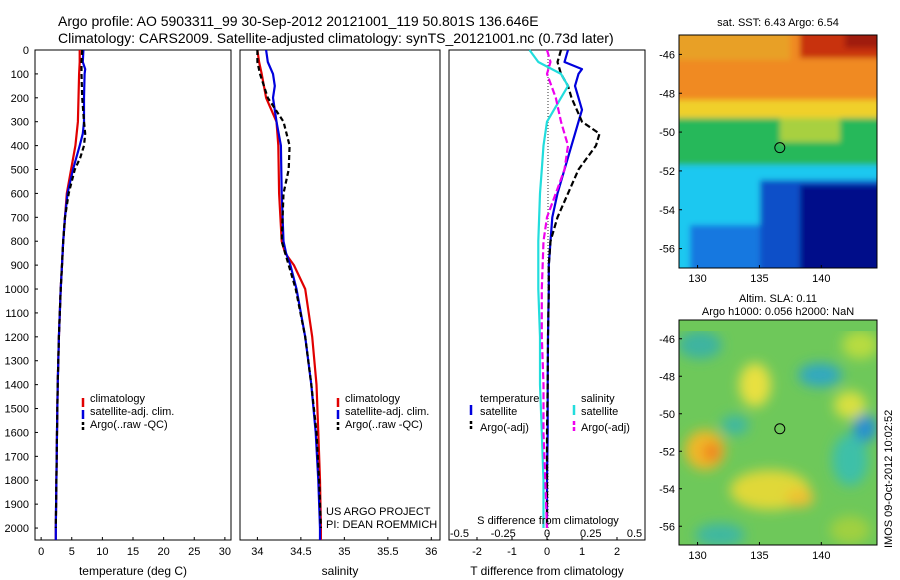 The width and height of the screenshot is (900, 580). I want to click on legend-salinity-title: salinity, so click(598, 399).